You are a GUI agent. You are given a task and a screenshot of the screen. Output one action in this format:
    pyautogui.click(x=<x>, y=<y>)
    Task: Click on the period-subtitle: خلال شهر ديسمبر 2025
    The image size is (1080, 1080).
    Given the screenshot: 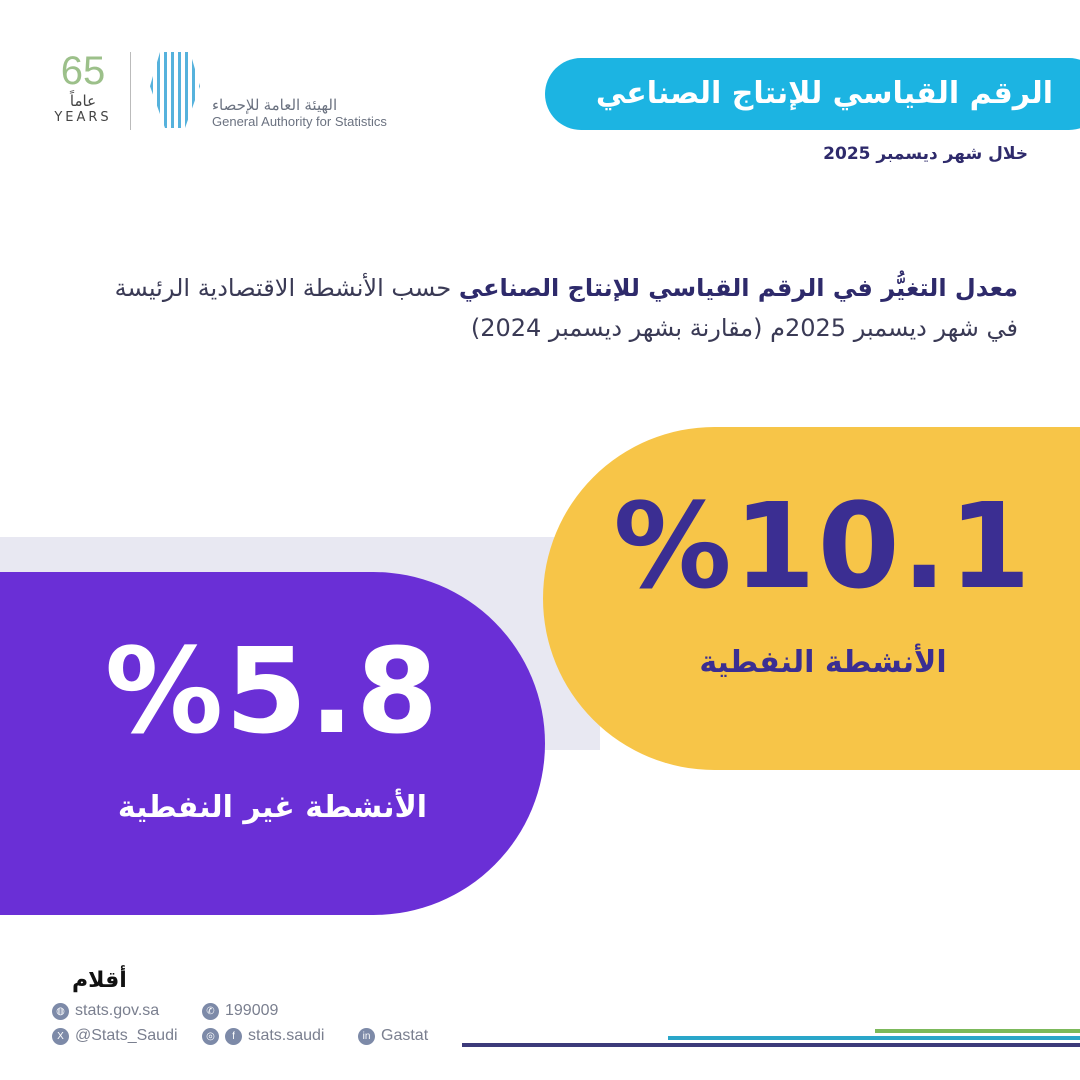 What is the action you would take?
    pyautogui.click(x=925, y=154)
    